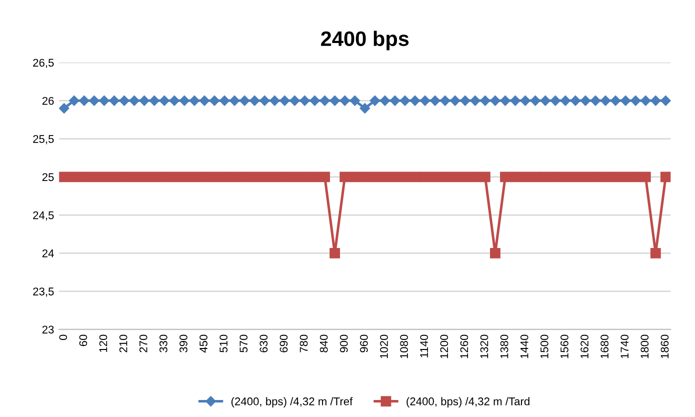 The width and height of the screenshot is (695, 417). I want to click on x-tick-label: 840, so click(324, 343).